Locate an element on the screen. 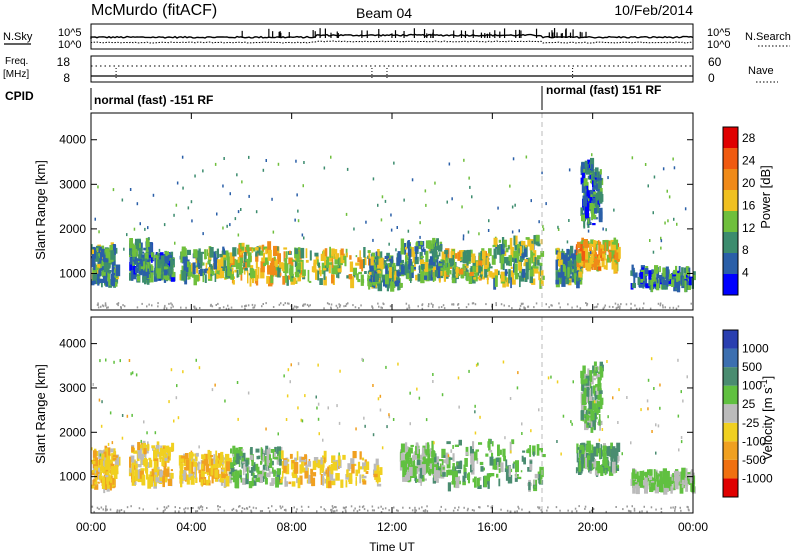 This screenshot has width=800, height=559. power-colorbar-segment is located at coordinates (730, 242).